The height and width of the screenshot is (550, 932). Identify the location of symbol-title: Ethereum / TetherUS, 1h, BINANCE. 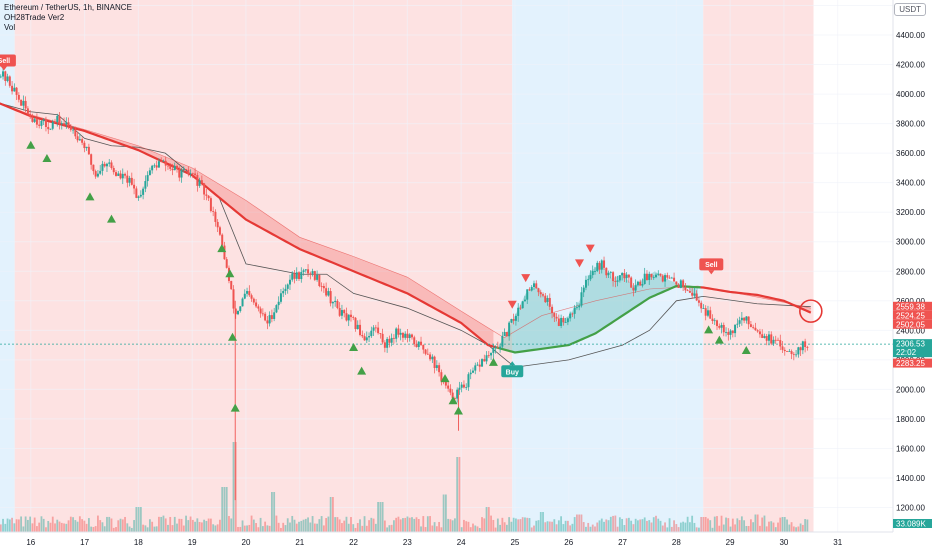
(68, 7).